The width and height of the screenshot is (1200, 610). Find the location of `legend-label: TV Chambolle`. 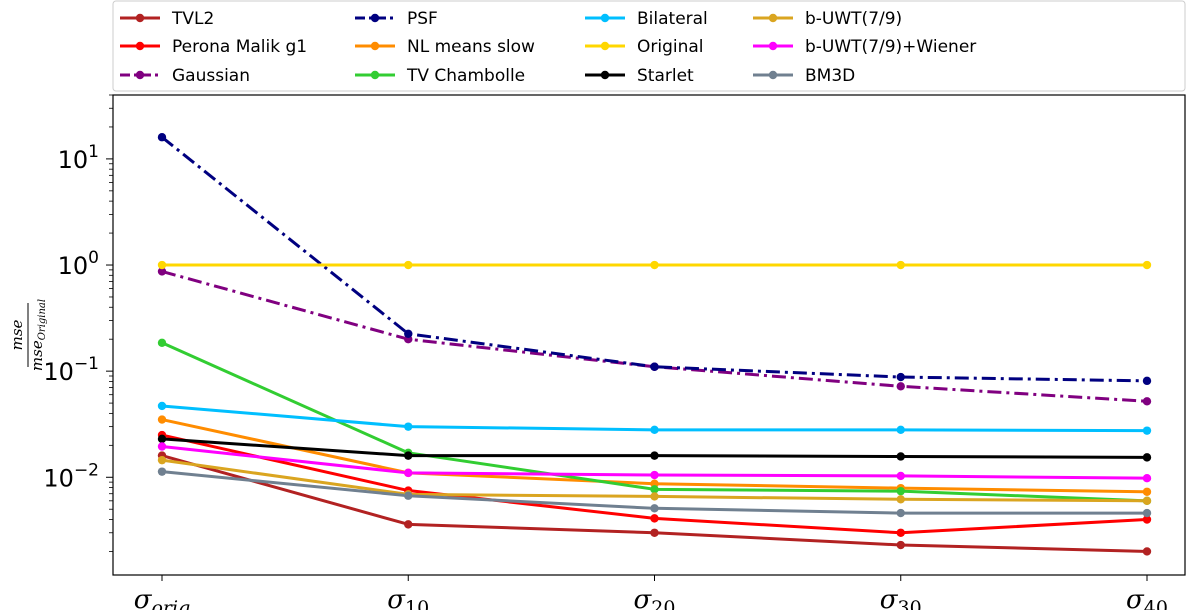

legend-label: TV Chambolle is located at coordinates (465, 76).